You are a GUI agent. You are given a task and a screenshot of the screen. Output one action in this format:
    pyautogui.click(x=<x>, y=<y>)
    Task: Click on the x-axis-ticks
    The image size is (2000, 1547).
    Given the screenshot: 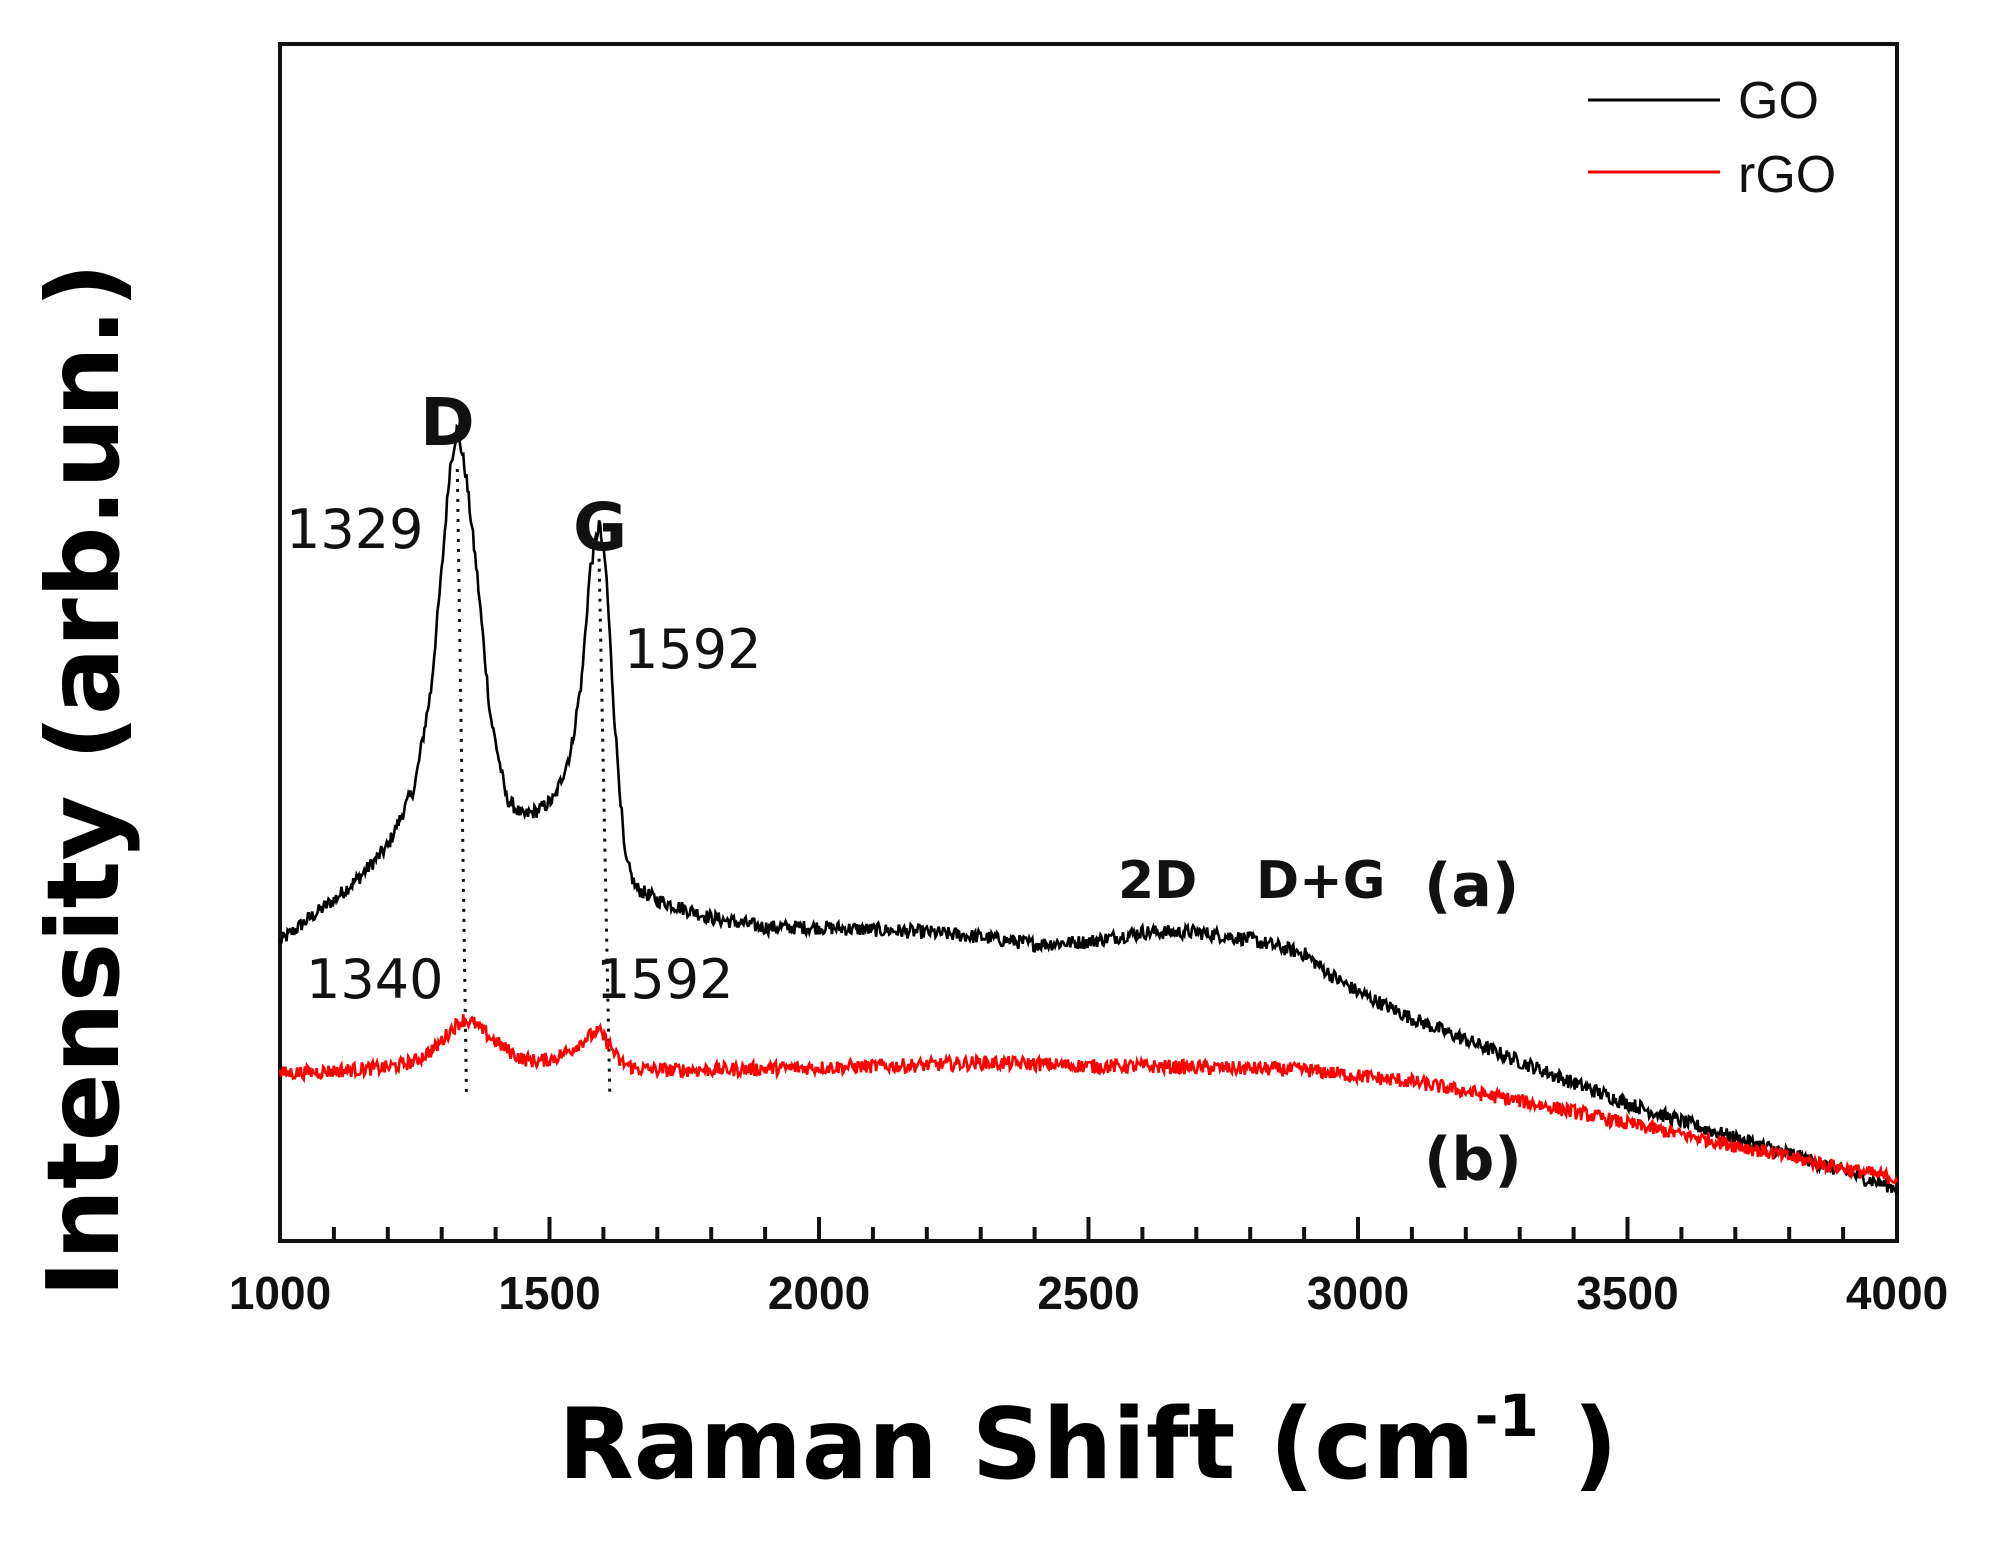 What is the action you would take?
    pyautogui.click(x=1088, y=1229)
    